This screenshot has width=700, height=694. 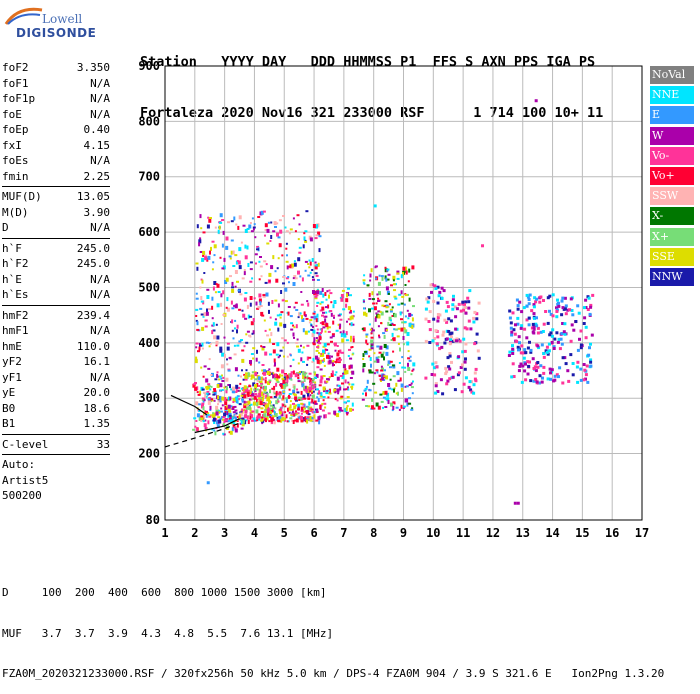 What do you see at coordinates (100, 377) in the screenshot?
I see `param-value: N/A` at bounding box center [100, 377].